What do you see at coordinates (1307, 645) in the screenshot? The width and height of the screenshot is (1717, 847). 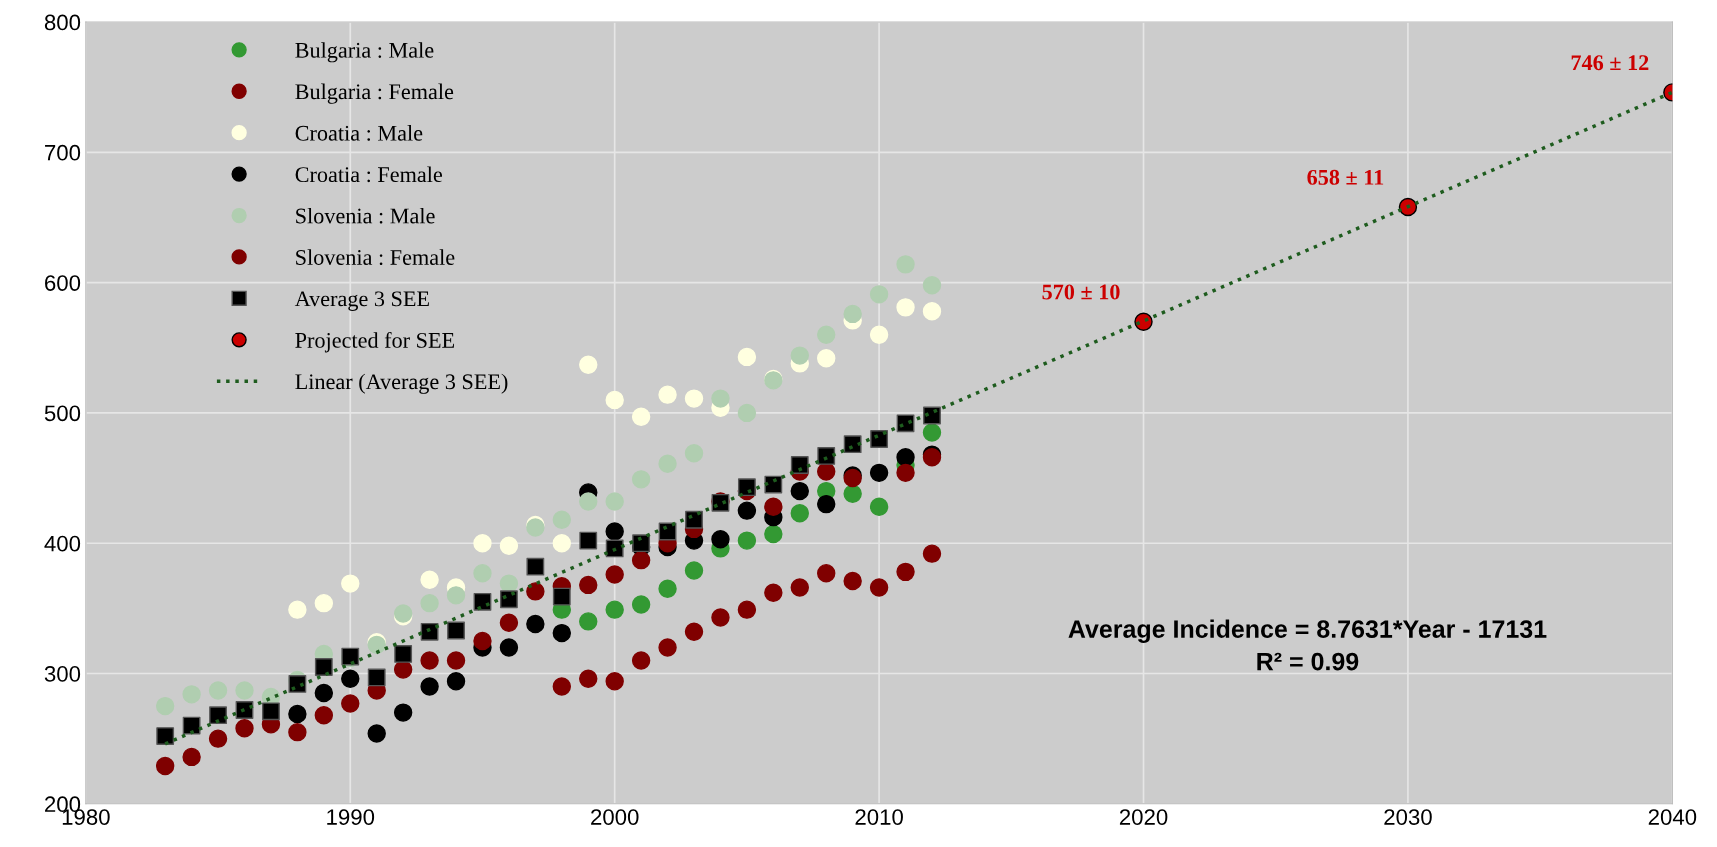 I see `annotation: Average Incidence = 8.7631*Year - 17131 R² = 0.99` at bounding box center [1307, 645].